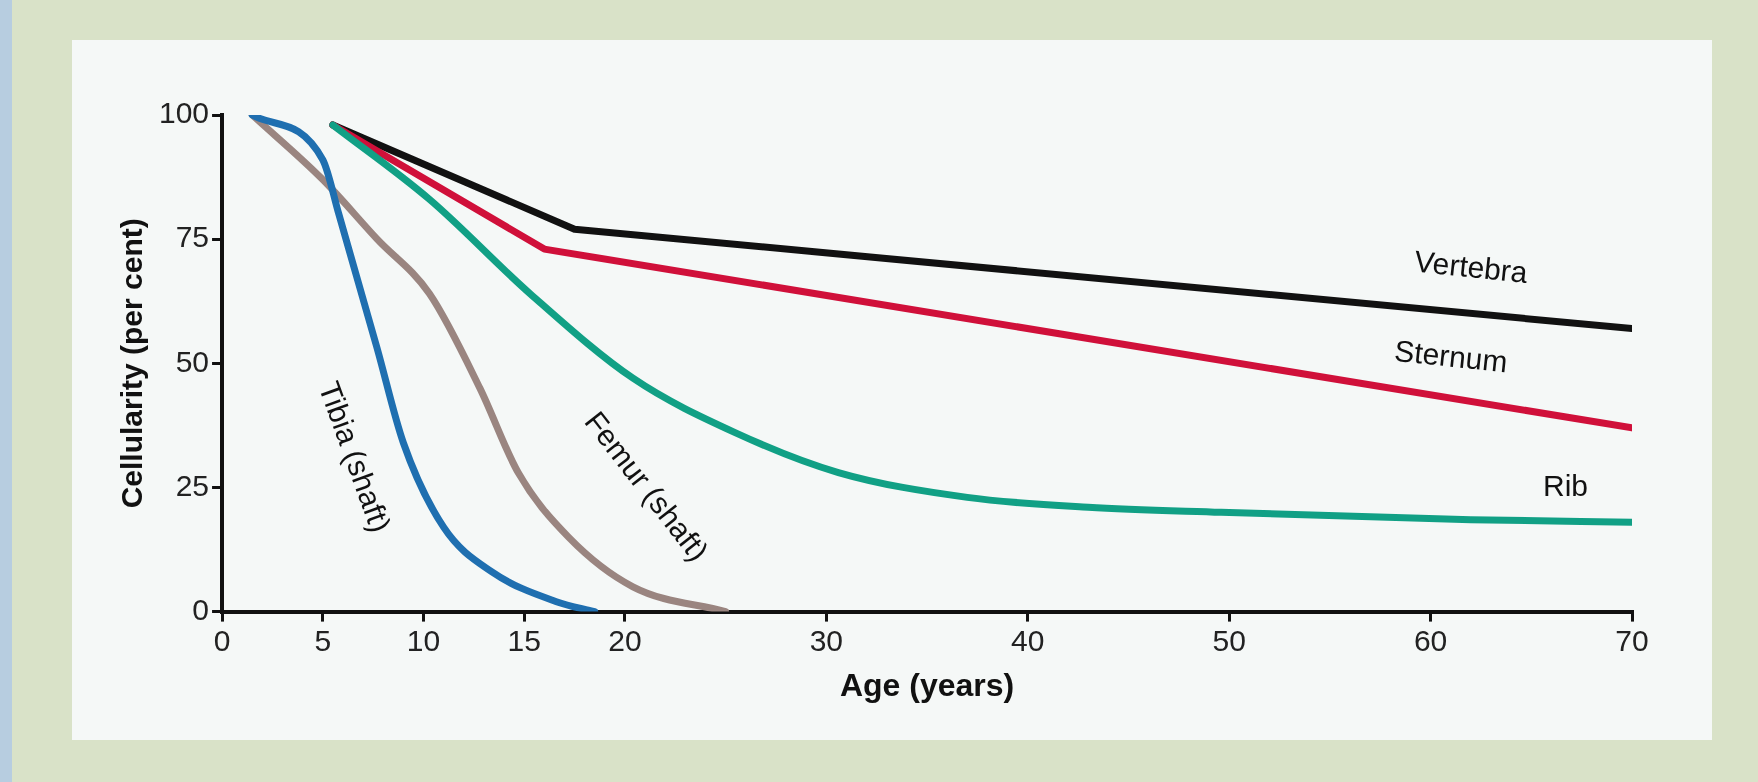  Describe the element at coordinates (1430, 640) in the screenshot. I see `x-tick-label: 60` at that location.